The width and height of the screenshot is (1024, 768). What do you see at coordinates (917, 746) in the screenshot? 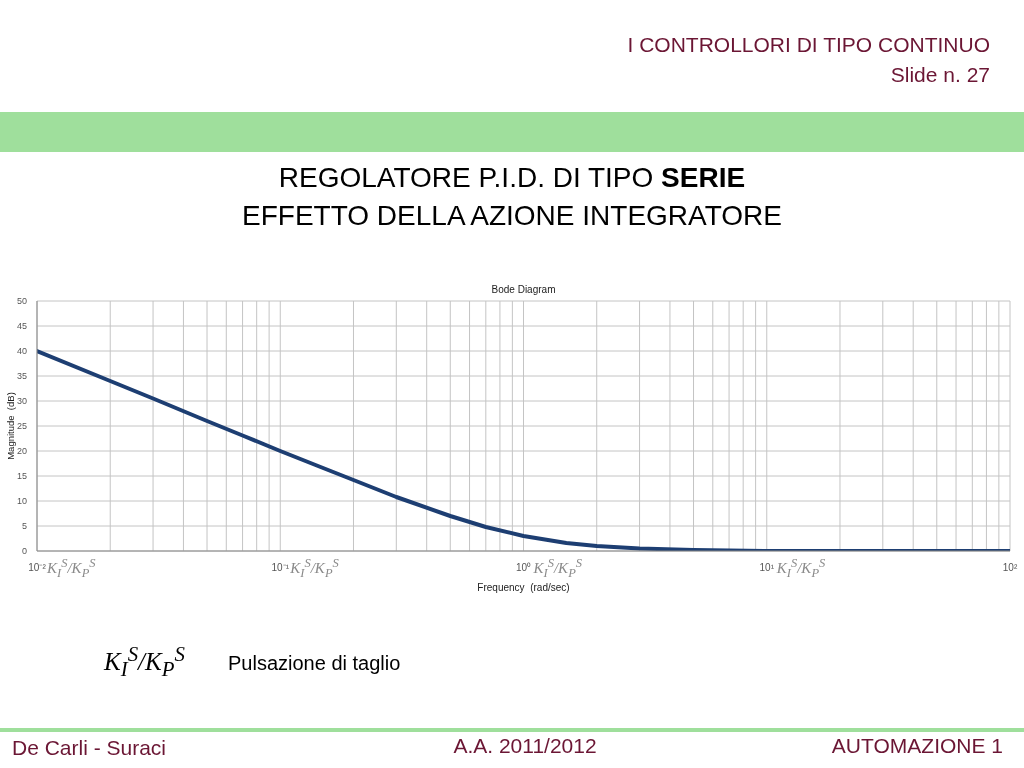
I see `text: AUTOMAZIONE 1` at bounding box center [917, 746].